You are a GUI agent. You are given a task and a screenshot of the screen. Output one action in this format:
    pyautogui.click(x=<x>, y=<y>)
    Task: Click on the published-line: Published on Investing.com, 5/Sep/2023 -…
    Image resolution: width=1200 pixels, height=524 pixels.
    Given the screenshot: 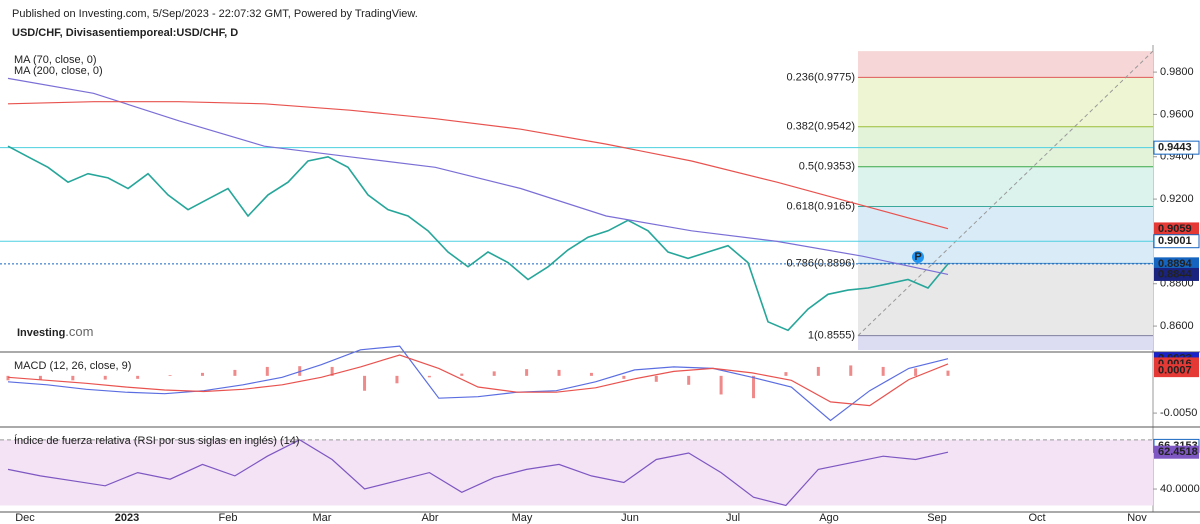 What is the action you would take?
    pyautogui.click(x=215, y=14)
    